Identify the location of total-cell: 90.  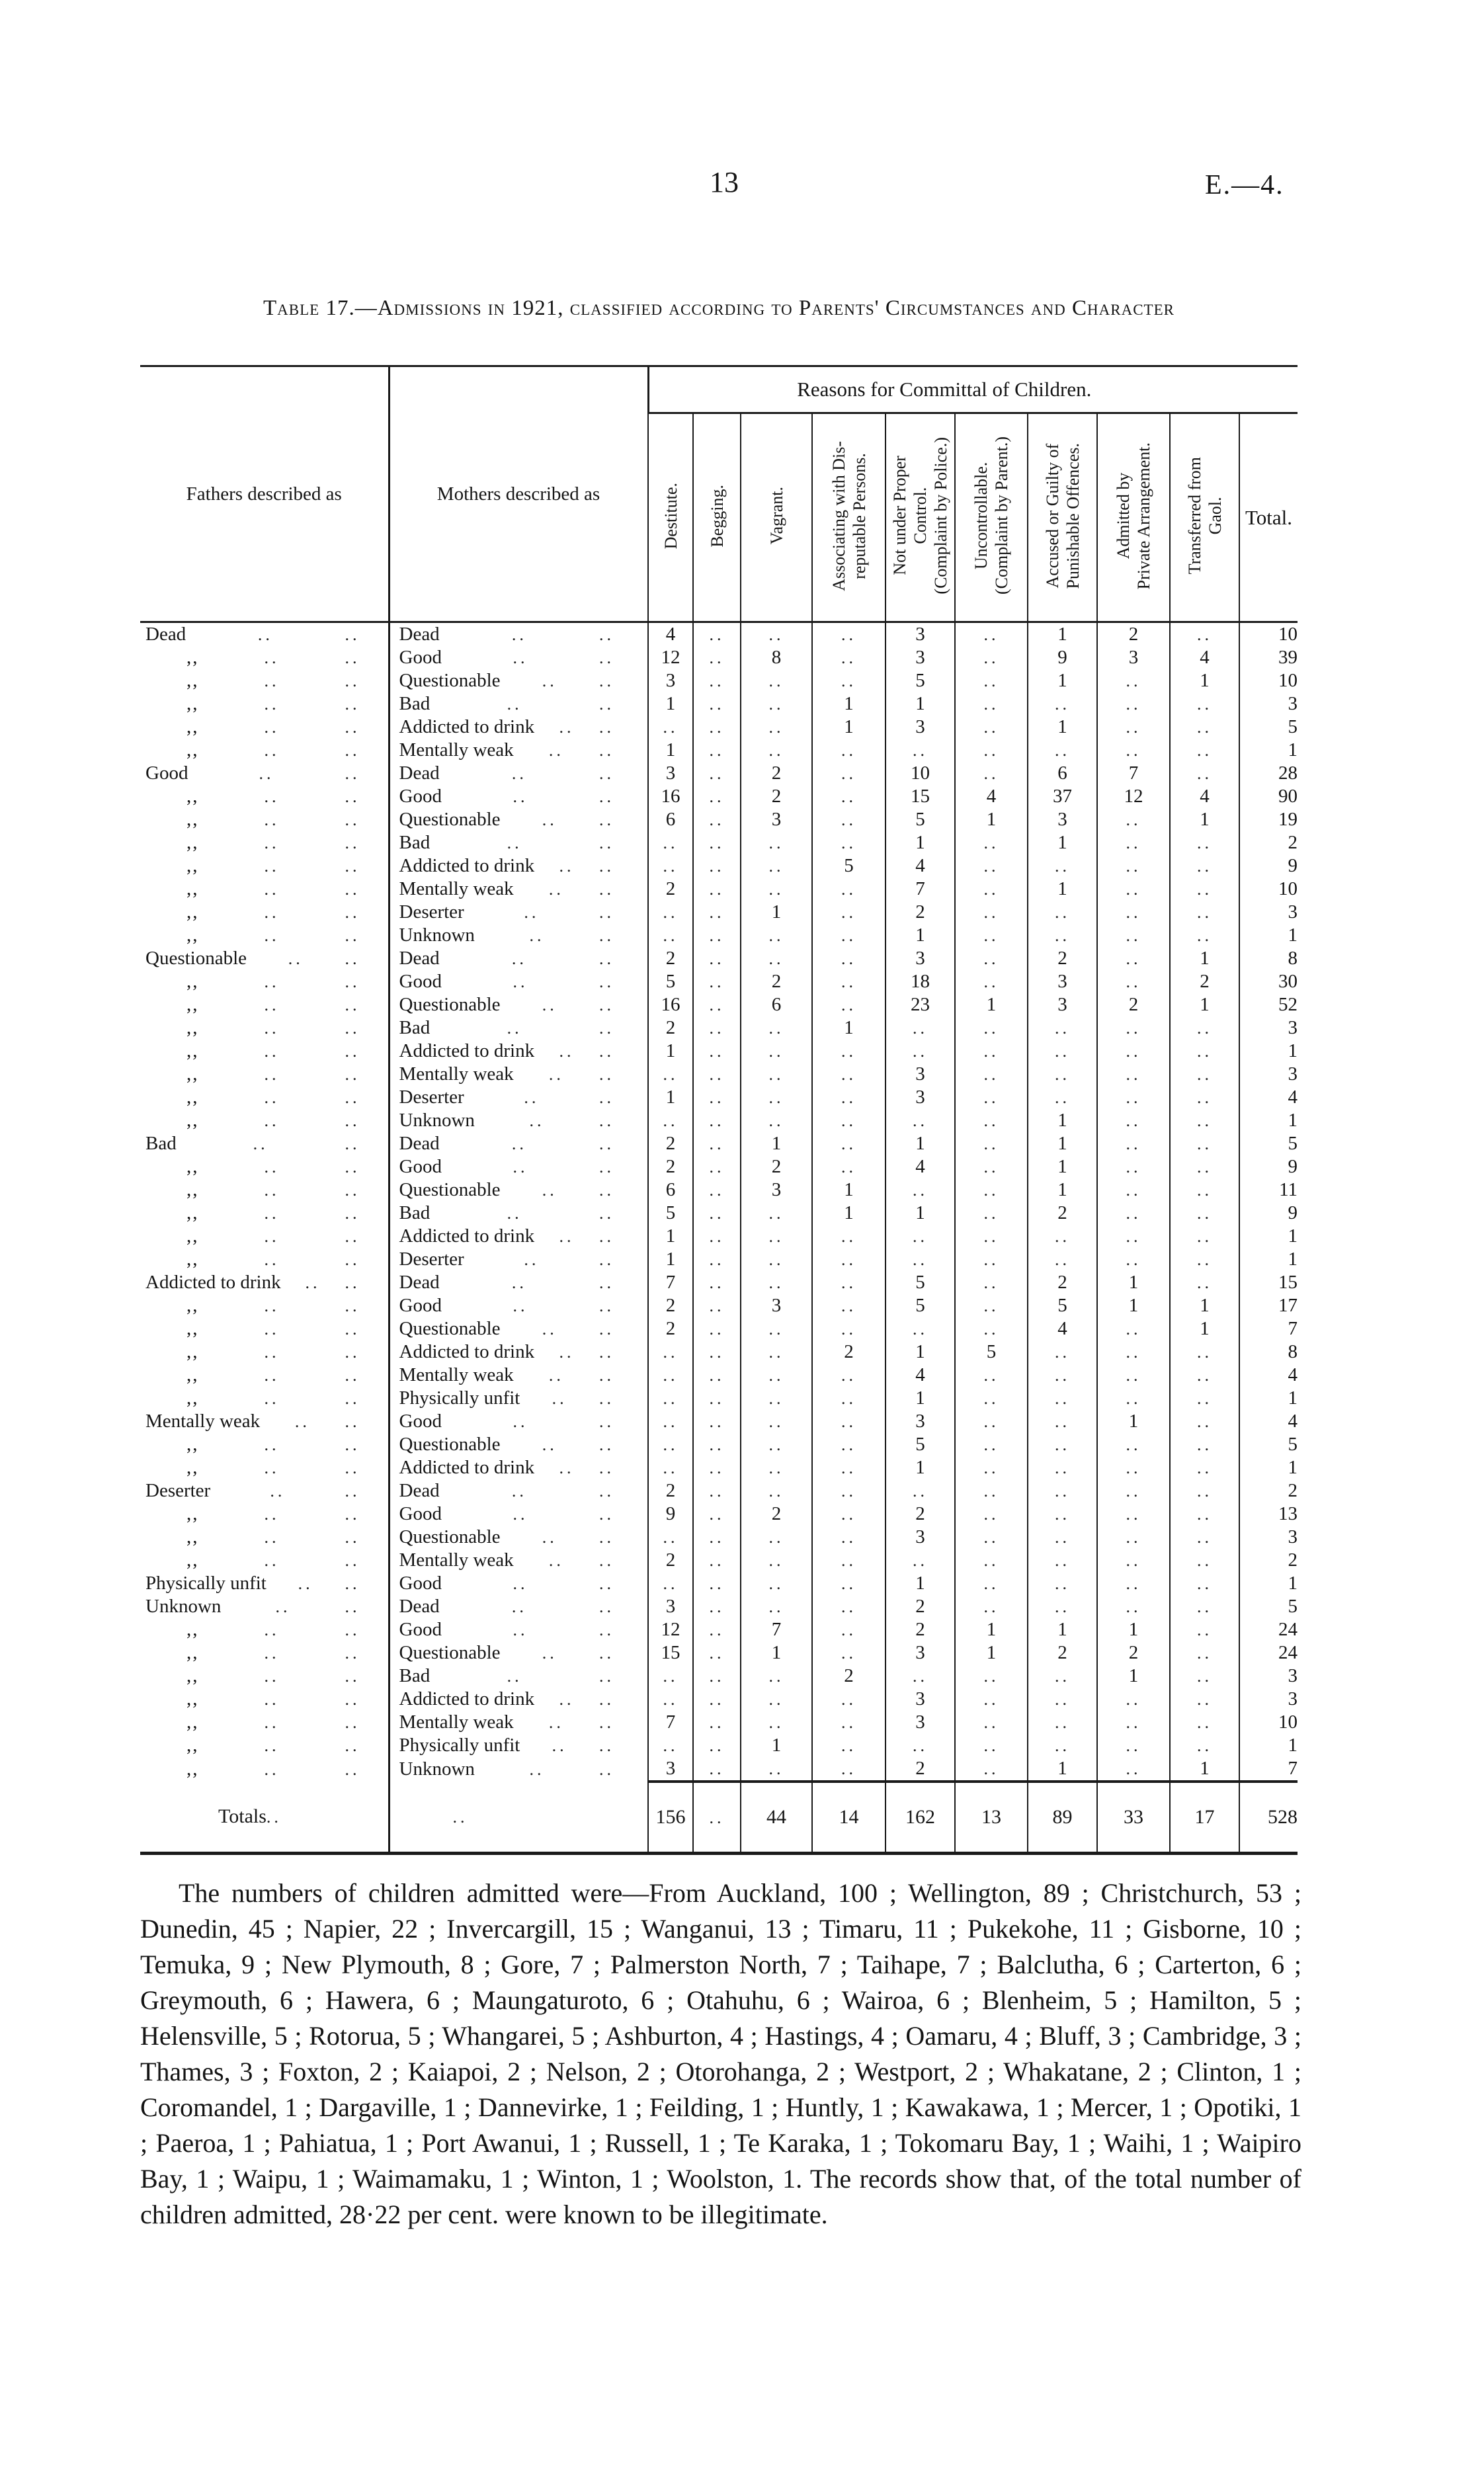
(1269, 796).